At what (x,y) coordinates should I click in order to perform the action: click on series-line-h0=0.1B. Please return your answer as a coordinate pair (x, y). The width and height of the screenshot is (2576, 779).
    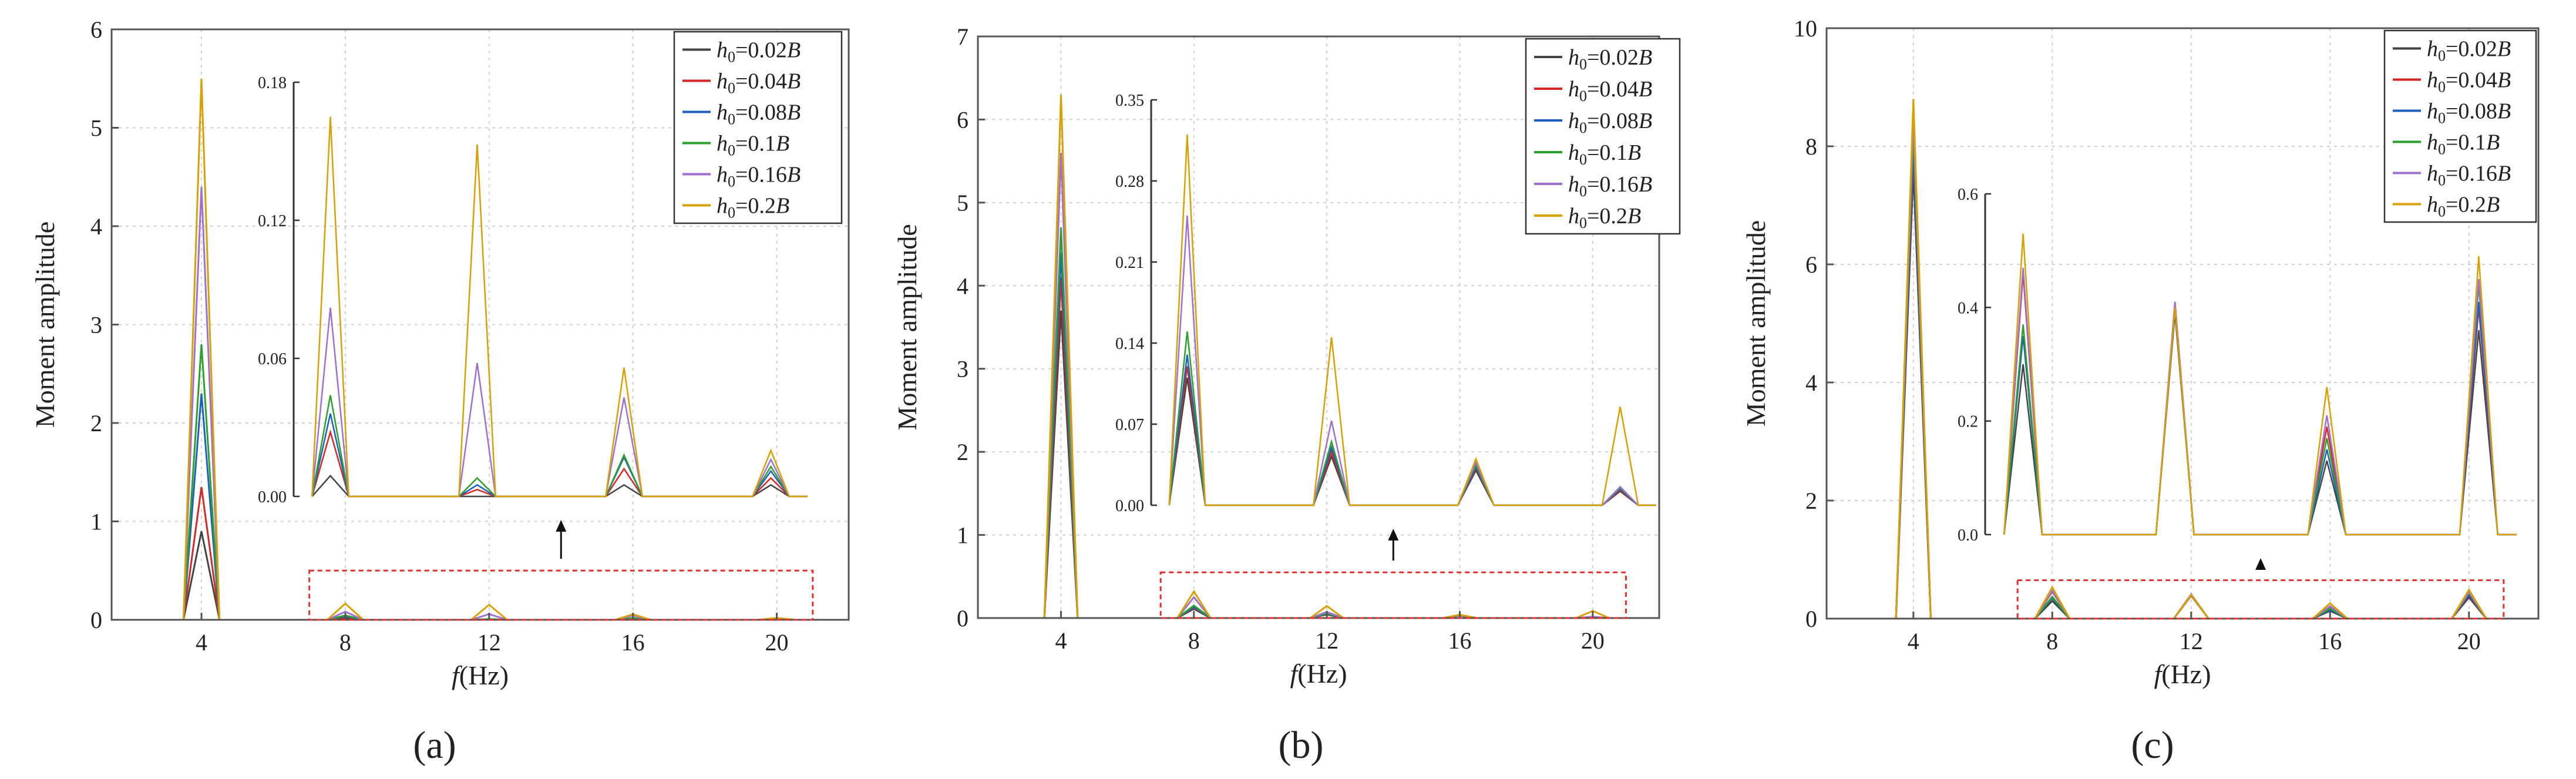
    Looking at the image, I should click on (497, 483).